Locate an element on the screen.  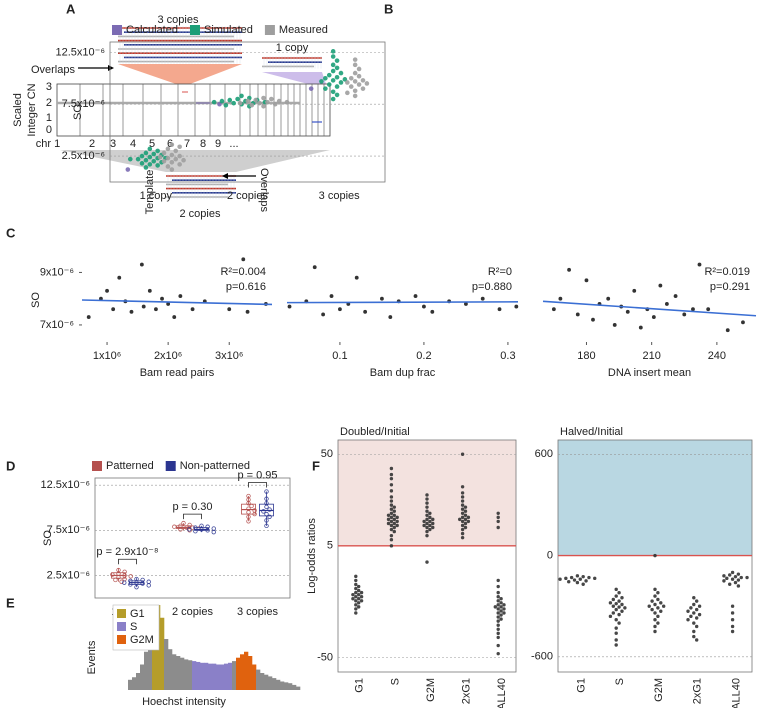
legend-label: G2M is located at coordinates (142, 640).